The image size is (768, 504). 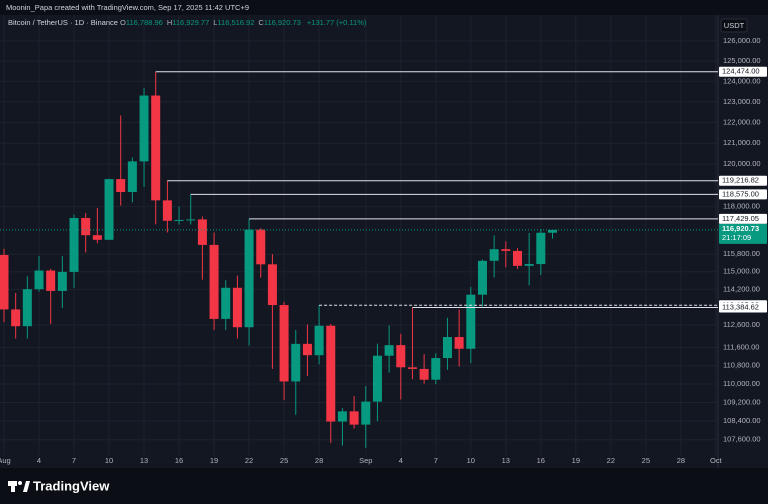 I want to click on y-tick-label: 125,000.00, so click(x=742, y=60).